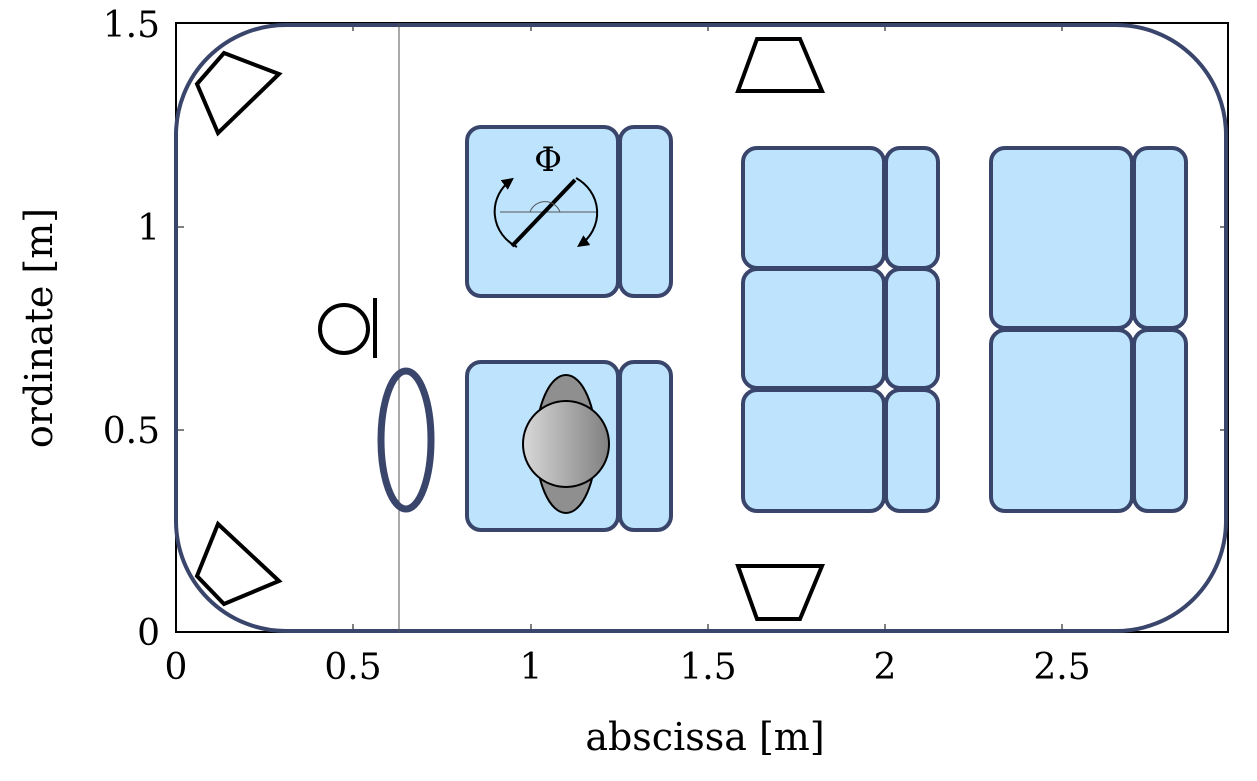  Describe the element at coordinates (176, 667) in the screenshot. I see `x-tick-label: 0` at that location.